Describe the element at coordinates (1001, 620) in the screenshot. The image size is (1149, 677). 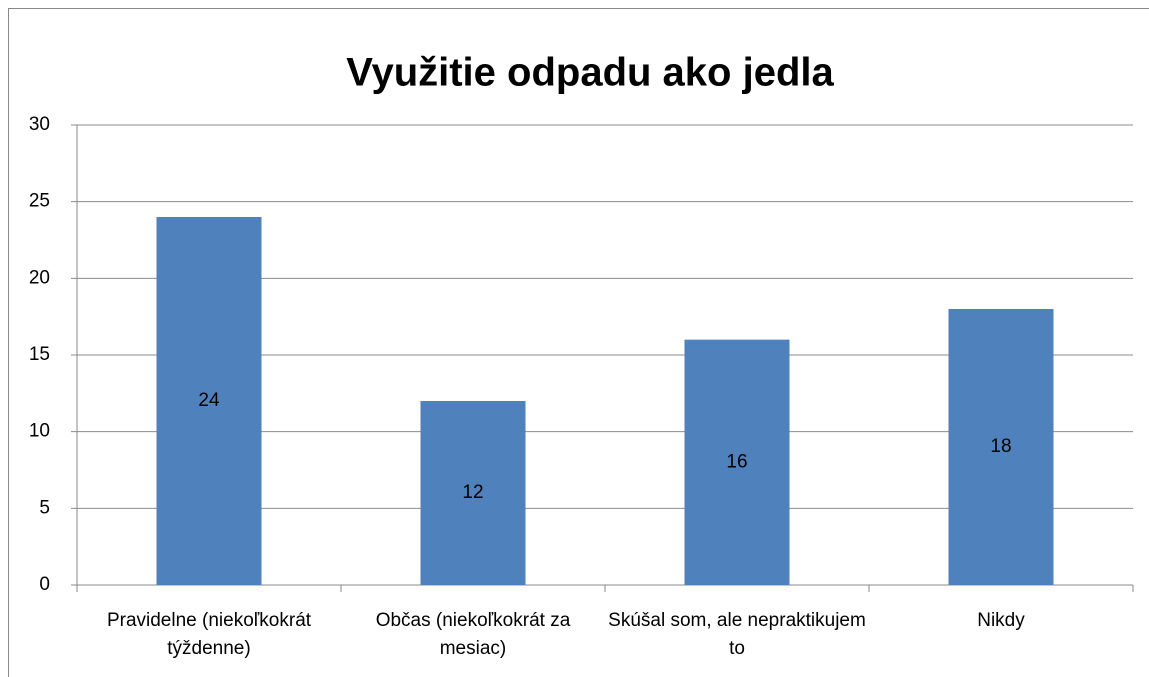
I see `x-tick-label: Nikdy` at that location.